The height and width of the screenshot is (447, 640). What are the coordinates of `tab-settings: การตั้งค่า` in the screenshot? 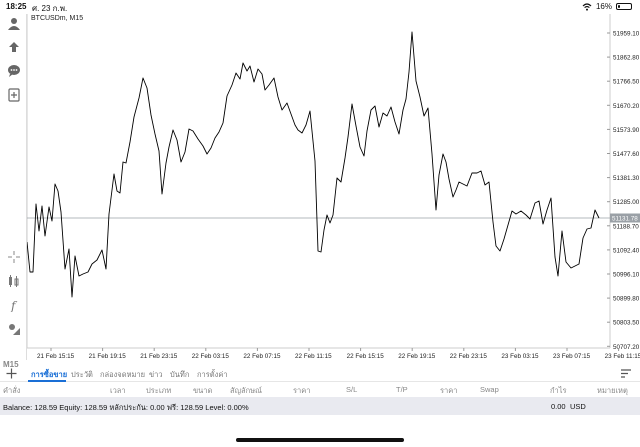 It's located at (212, 374).